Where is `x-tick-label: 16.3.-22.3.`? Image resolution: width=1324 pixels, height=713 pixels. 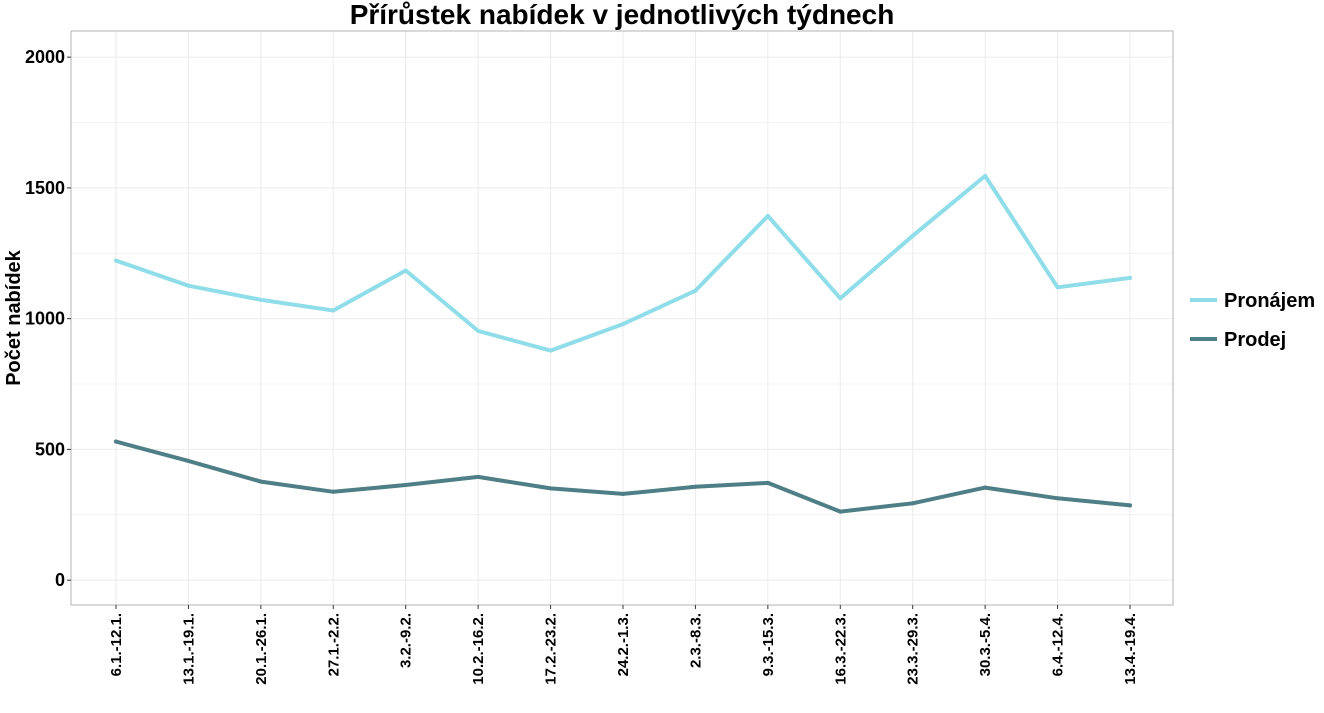 x-tick-label: 16.3.-22.3. is located at coordinates (840, 649).